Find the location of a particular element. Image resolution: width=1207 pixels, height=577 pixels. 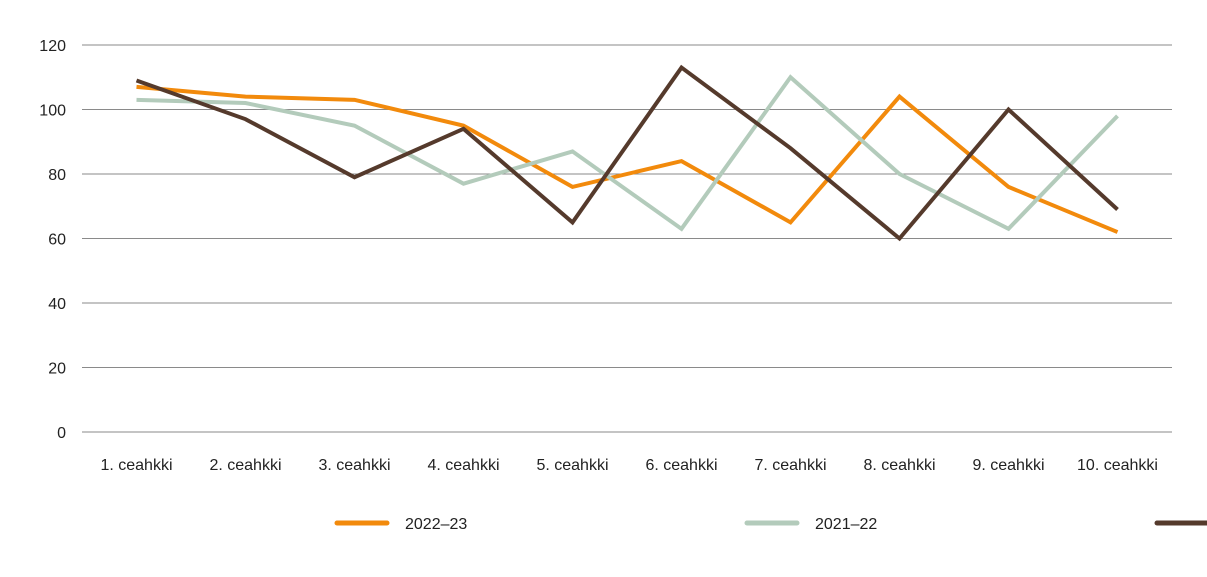

x-tick-label: 8. ceahkki is located at coordinates (899, 465).